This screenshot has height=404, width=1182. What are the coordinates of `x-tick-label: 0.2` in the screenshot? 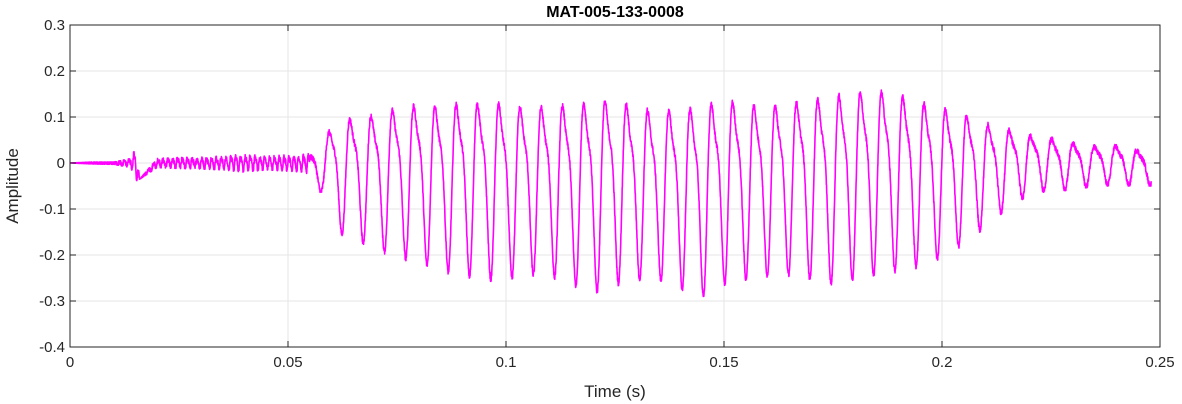 It's located at (942, 362).